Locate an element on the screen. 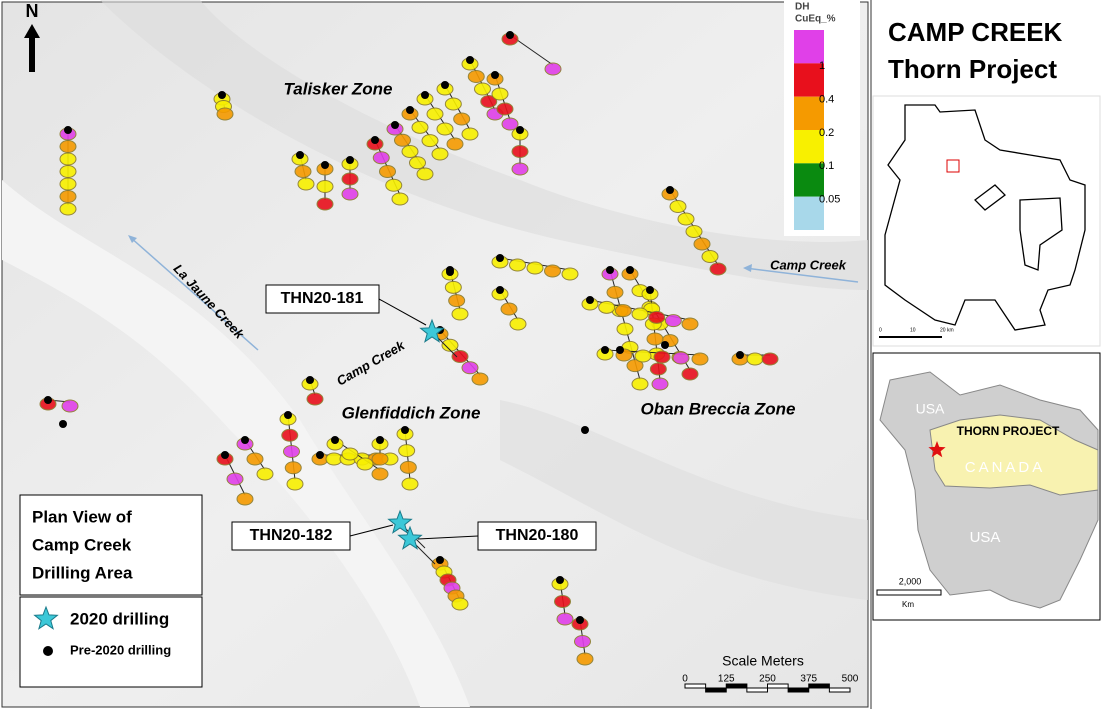 This screenshot has width=1102, height=714. zone-label: Glenfiddich Zone is located at coordinates (411, 412).